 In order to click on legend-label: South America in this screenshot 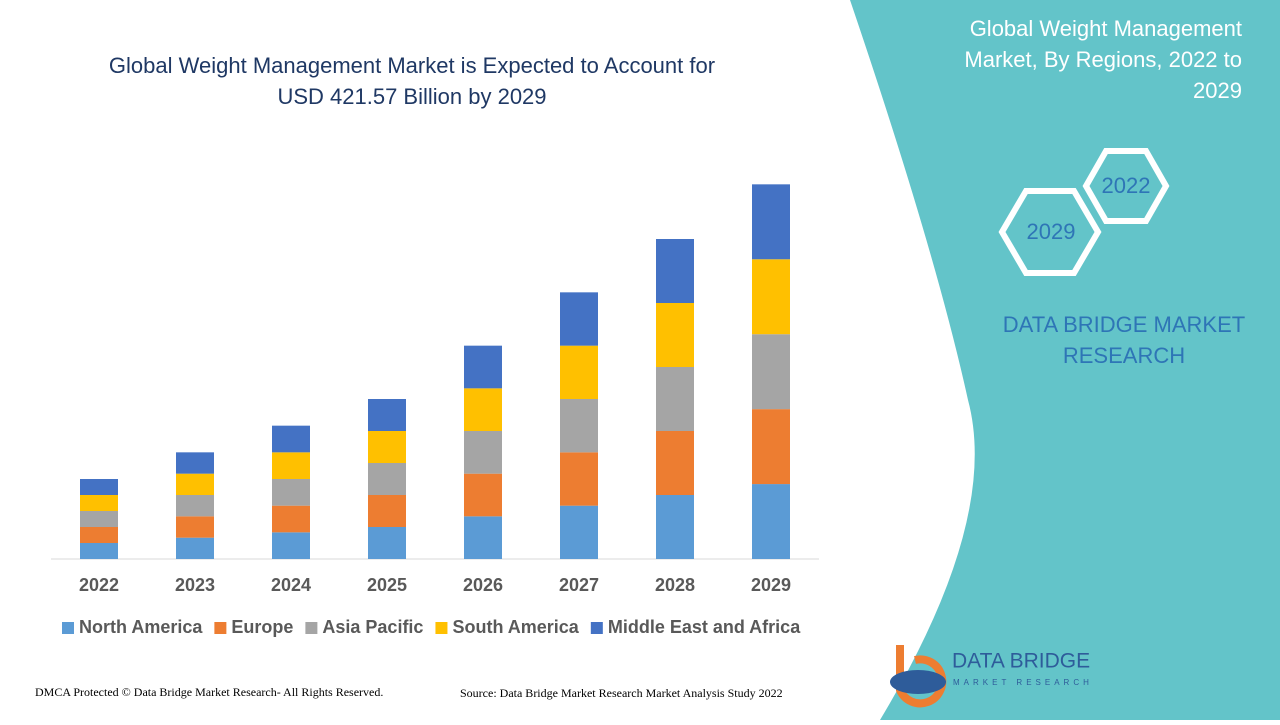, I will do `click(515, 627)`.